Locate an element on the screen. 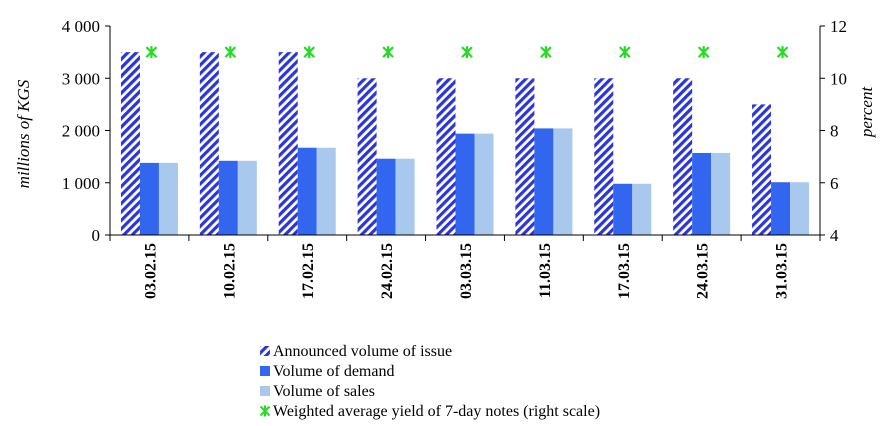  legend-label: Volume of sales is located at coordinates (324, 391).